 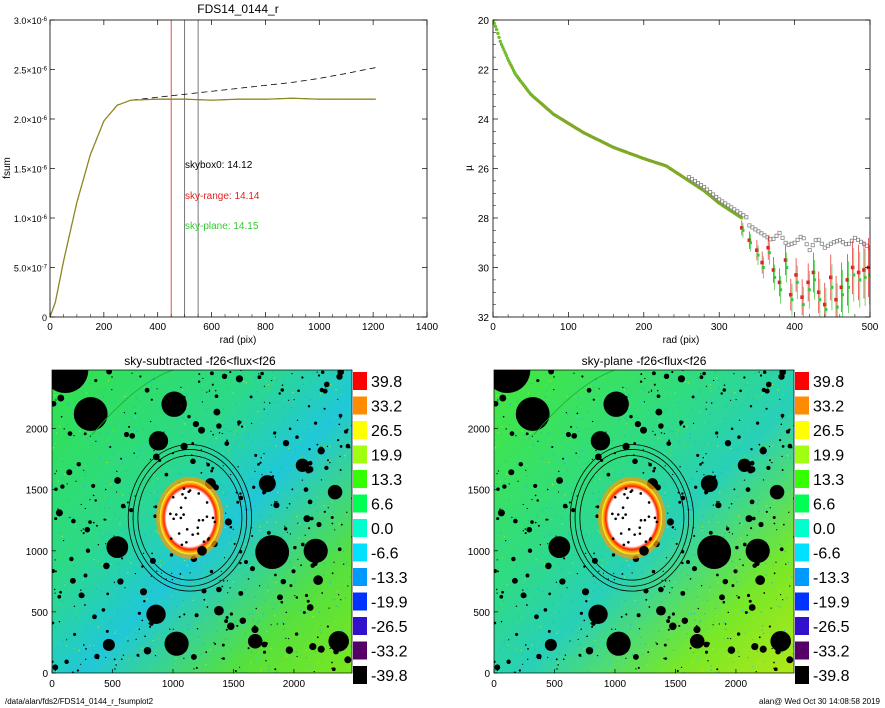 What do you see at coordinates (104, 327) in the screenshot?
I see `x-tick-label: 200` at bounding box center [104, 327].